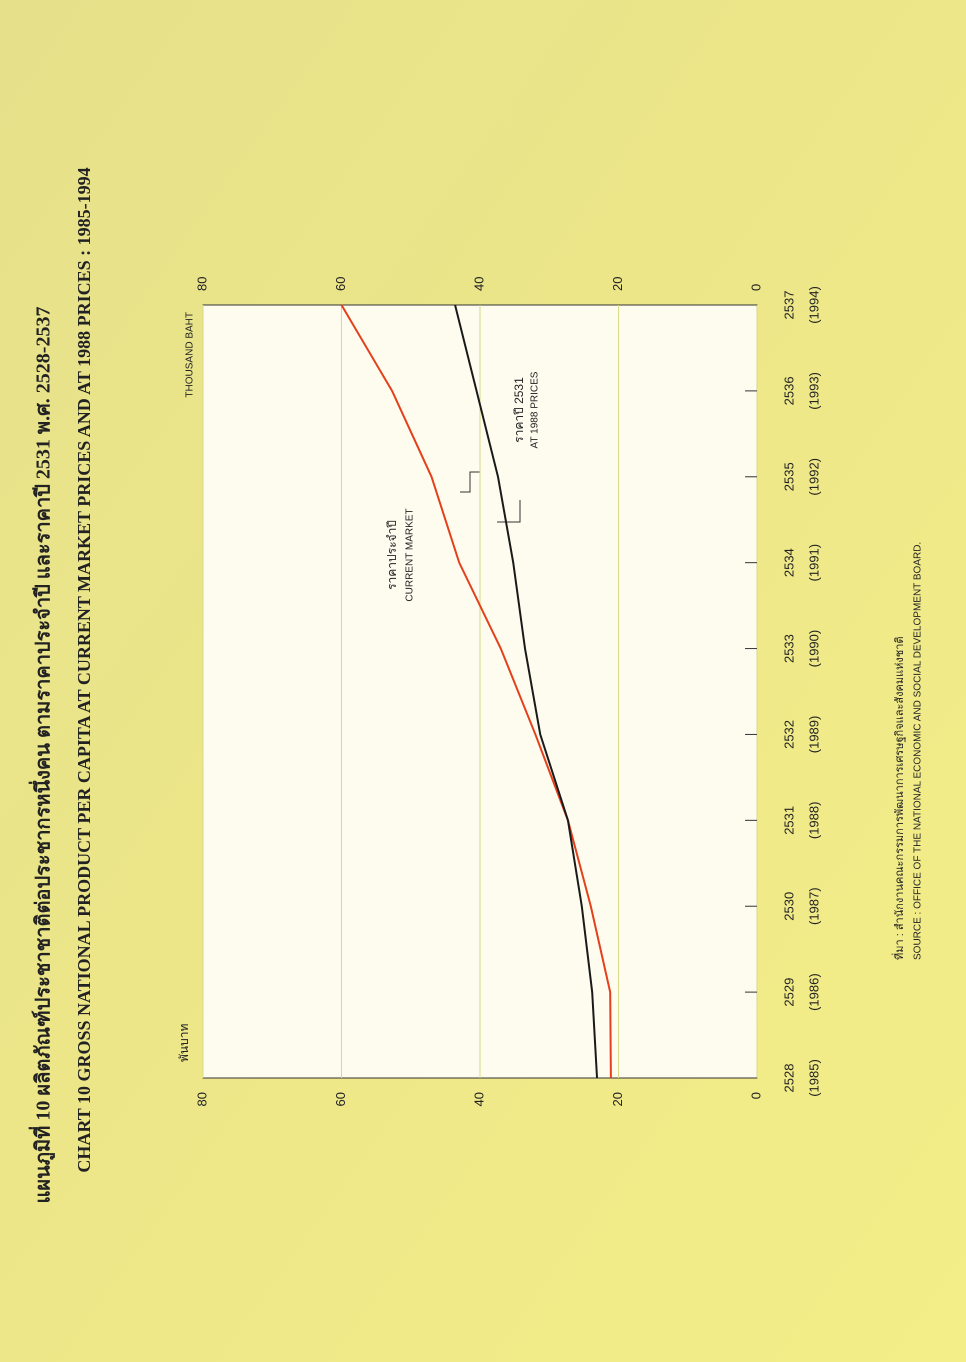  Describe the element at coordinates (526, 691) in the screenshot. I see `series-line` at that location.